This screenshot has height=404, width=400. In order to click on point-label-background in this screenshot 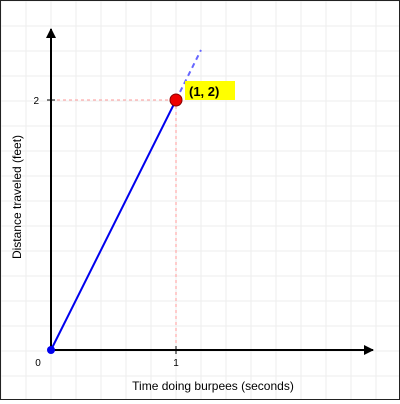, I will do `click(210, 90)`.